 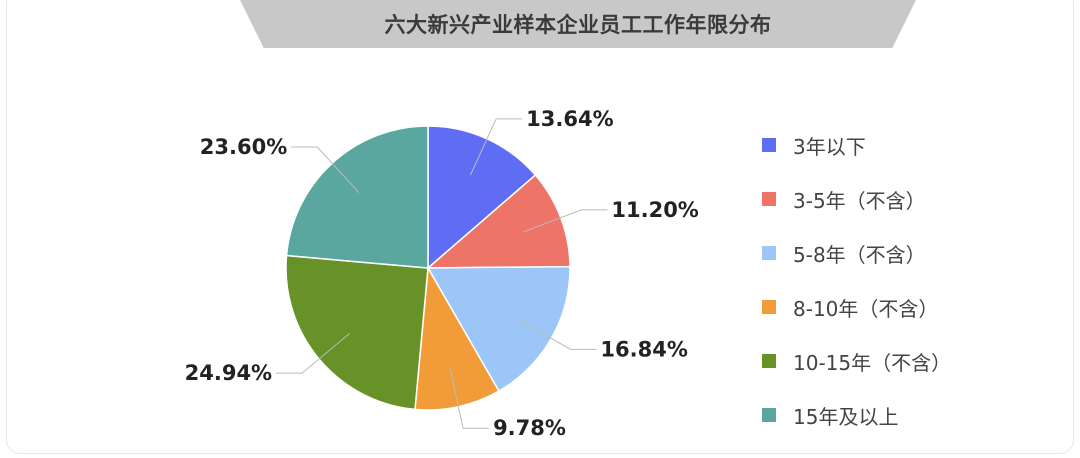 I want to click on legend-item: 5-8年（不含）, so click(x=856, y=253).